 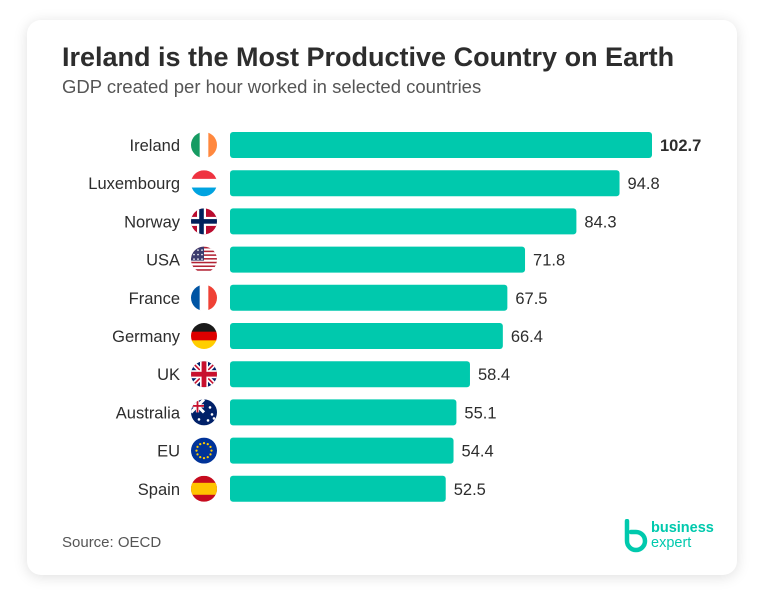 What do you see at coordinates (682, 528) in the screenshot?
I see `logo-line-1: business` at bounding box center [682, 528].